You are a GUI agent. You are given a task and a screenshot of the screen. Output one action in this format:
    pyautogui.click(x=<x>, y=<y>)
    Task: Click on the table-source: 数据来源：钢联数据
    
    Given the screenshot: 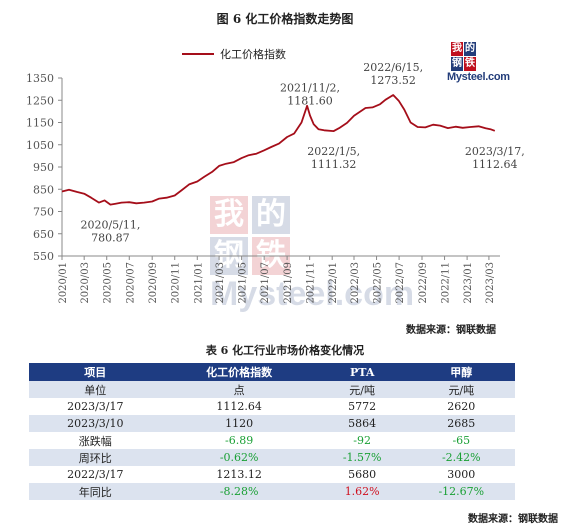 What is the action you would take?
    pyautogui.click(x=513, y=519)
    